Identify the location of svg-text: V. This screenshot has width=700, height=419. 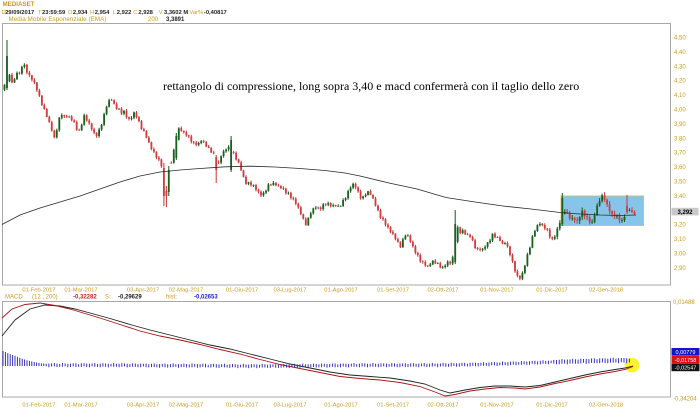
(161, 13).